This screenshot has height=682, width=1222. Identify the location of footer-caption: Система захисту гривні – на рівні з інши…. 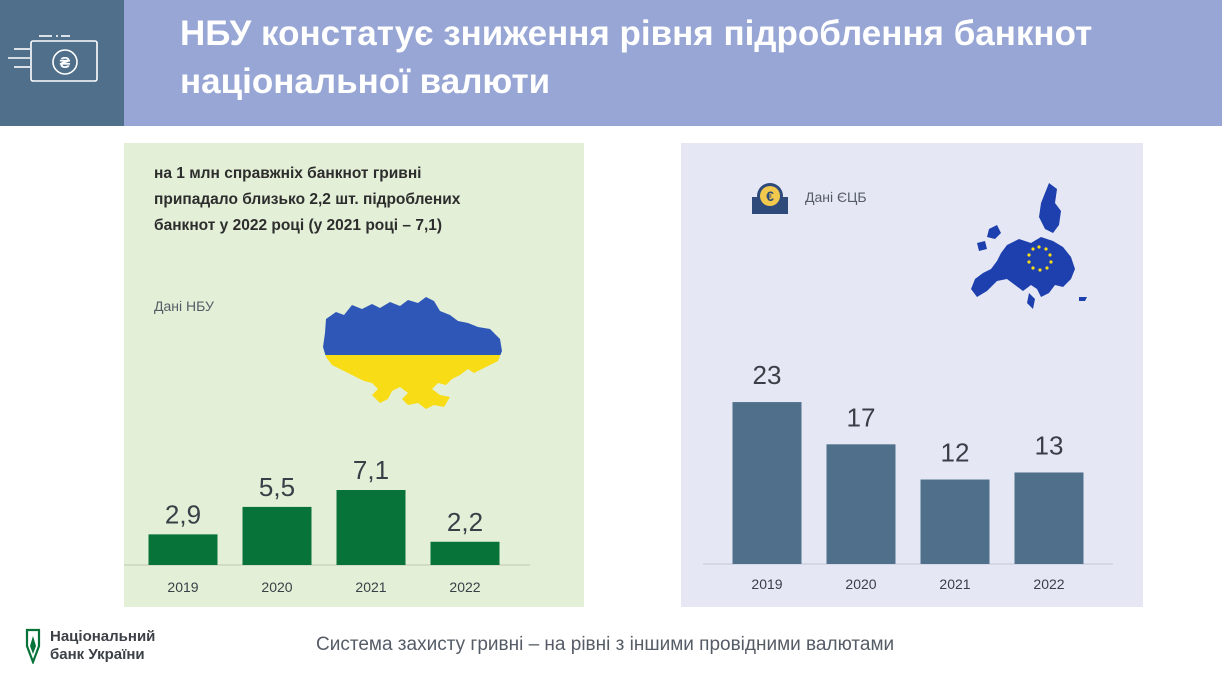
(605, 644).